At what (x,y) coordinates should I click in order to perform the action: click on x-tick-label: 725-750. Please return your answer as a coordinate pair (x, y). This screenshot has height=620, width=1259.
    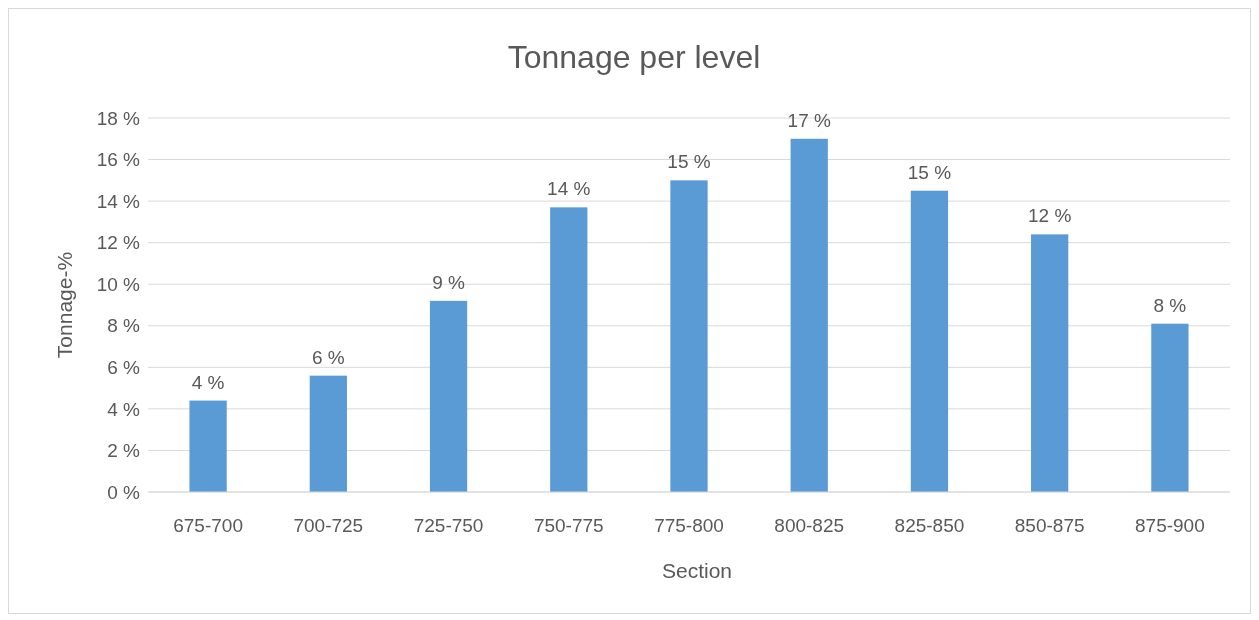
    Looking at the image, I should click on (448, 525).